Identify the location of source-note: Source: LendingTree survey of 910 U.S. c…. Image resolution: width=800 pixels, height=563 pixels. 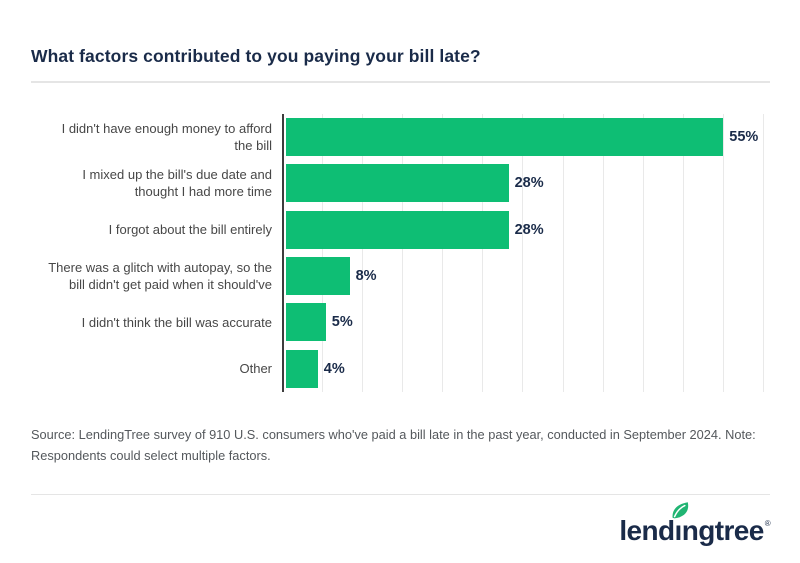
(393, 445).